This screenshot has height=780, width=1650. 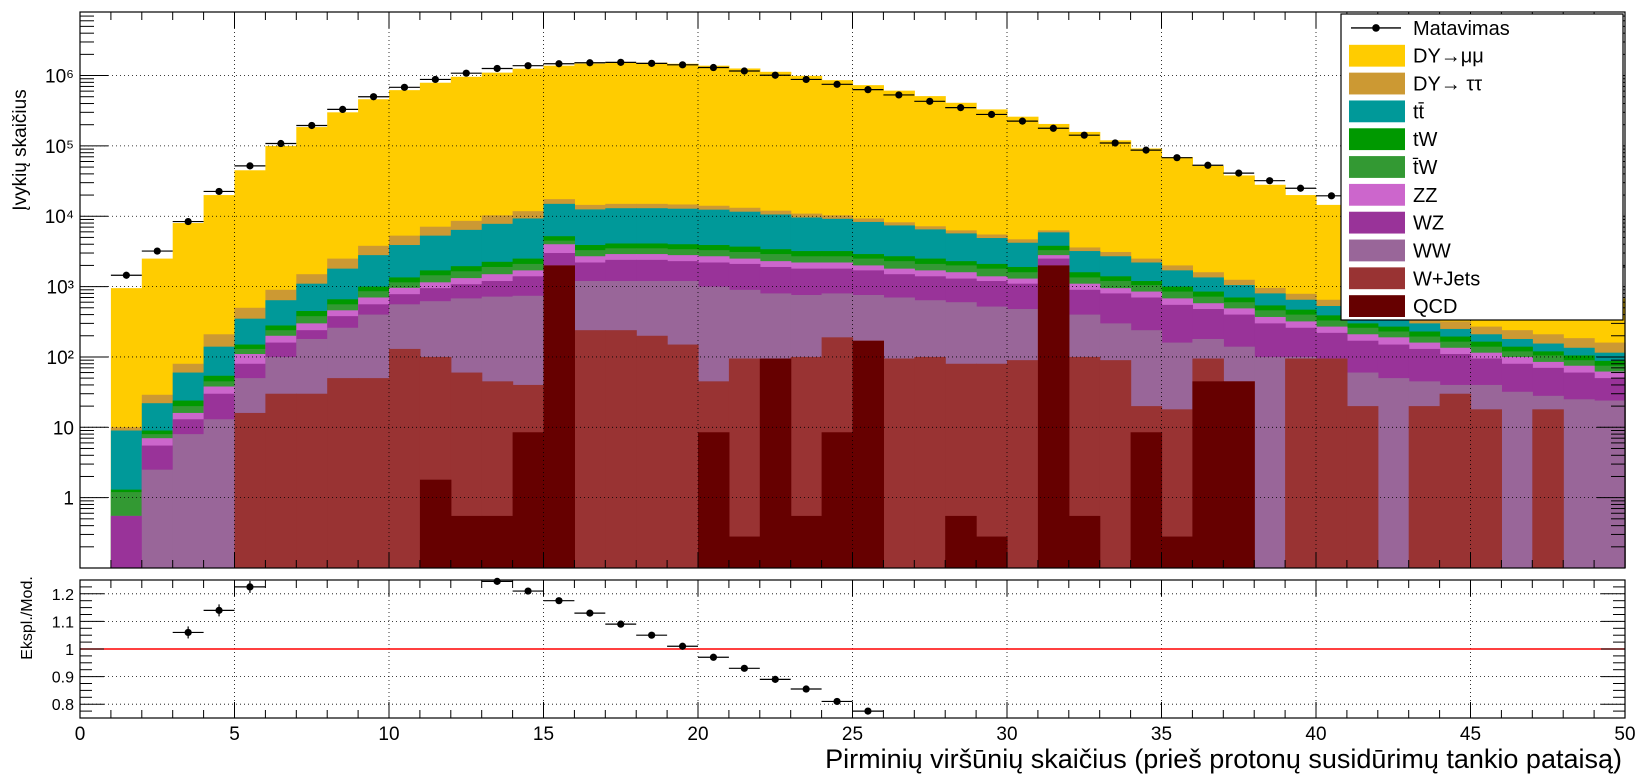 What do you see at coordinates (543, 734) in the screenshot?
I see `x-tick-label: 15` at bounding box center [543, 734].